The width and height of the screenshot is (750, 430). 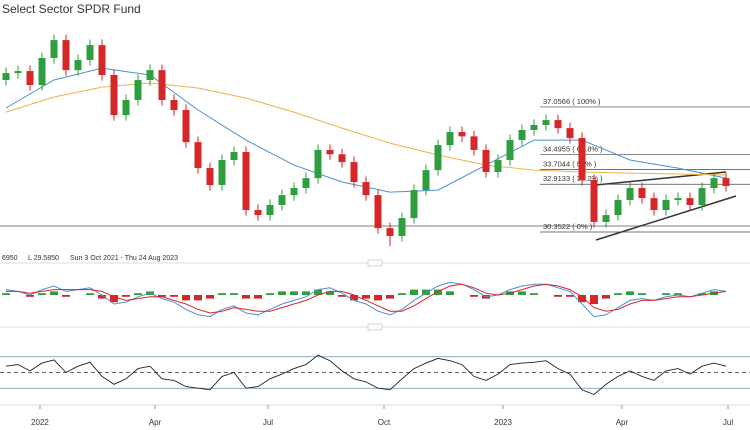 I want to click on fib-label: 37.0566 ( 100% ), so click(x=572, y=101).